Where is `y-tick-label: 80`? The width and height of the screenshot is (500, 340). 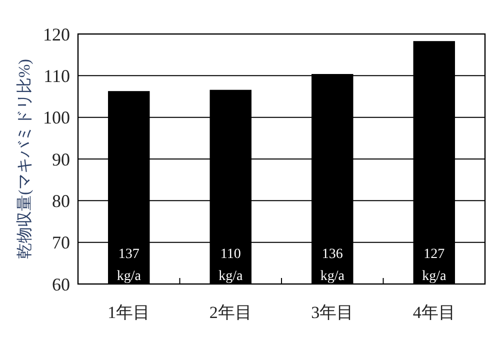
y-tick-label: 80 is located at coordinates (61, 200).